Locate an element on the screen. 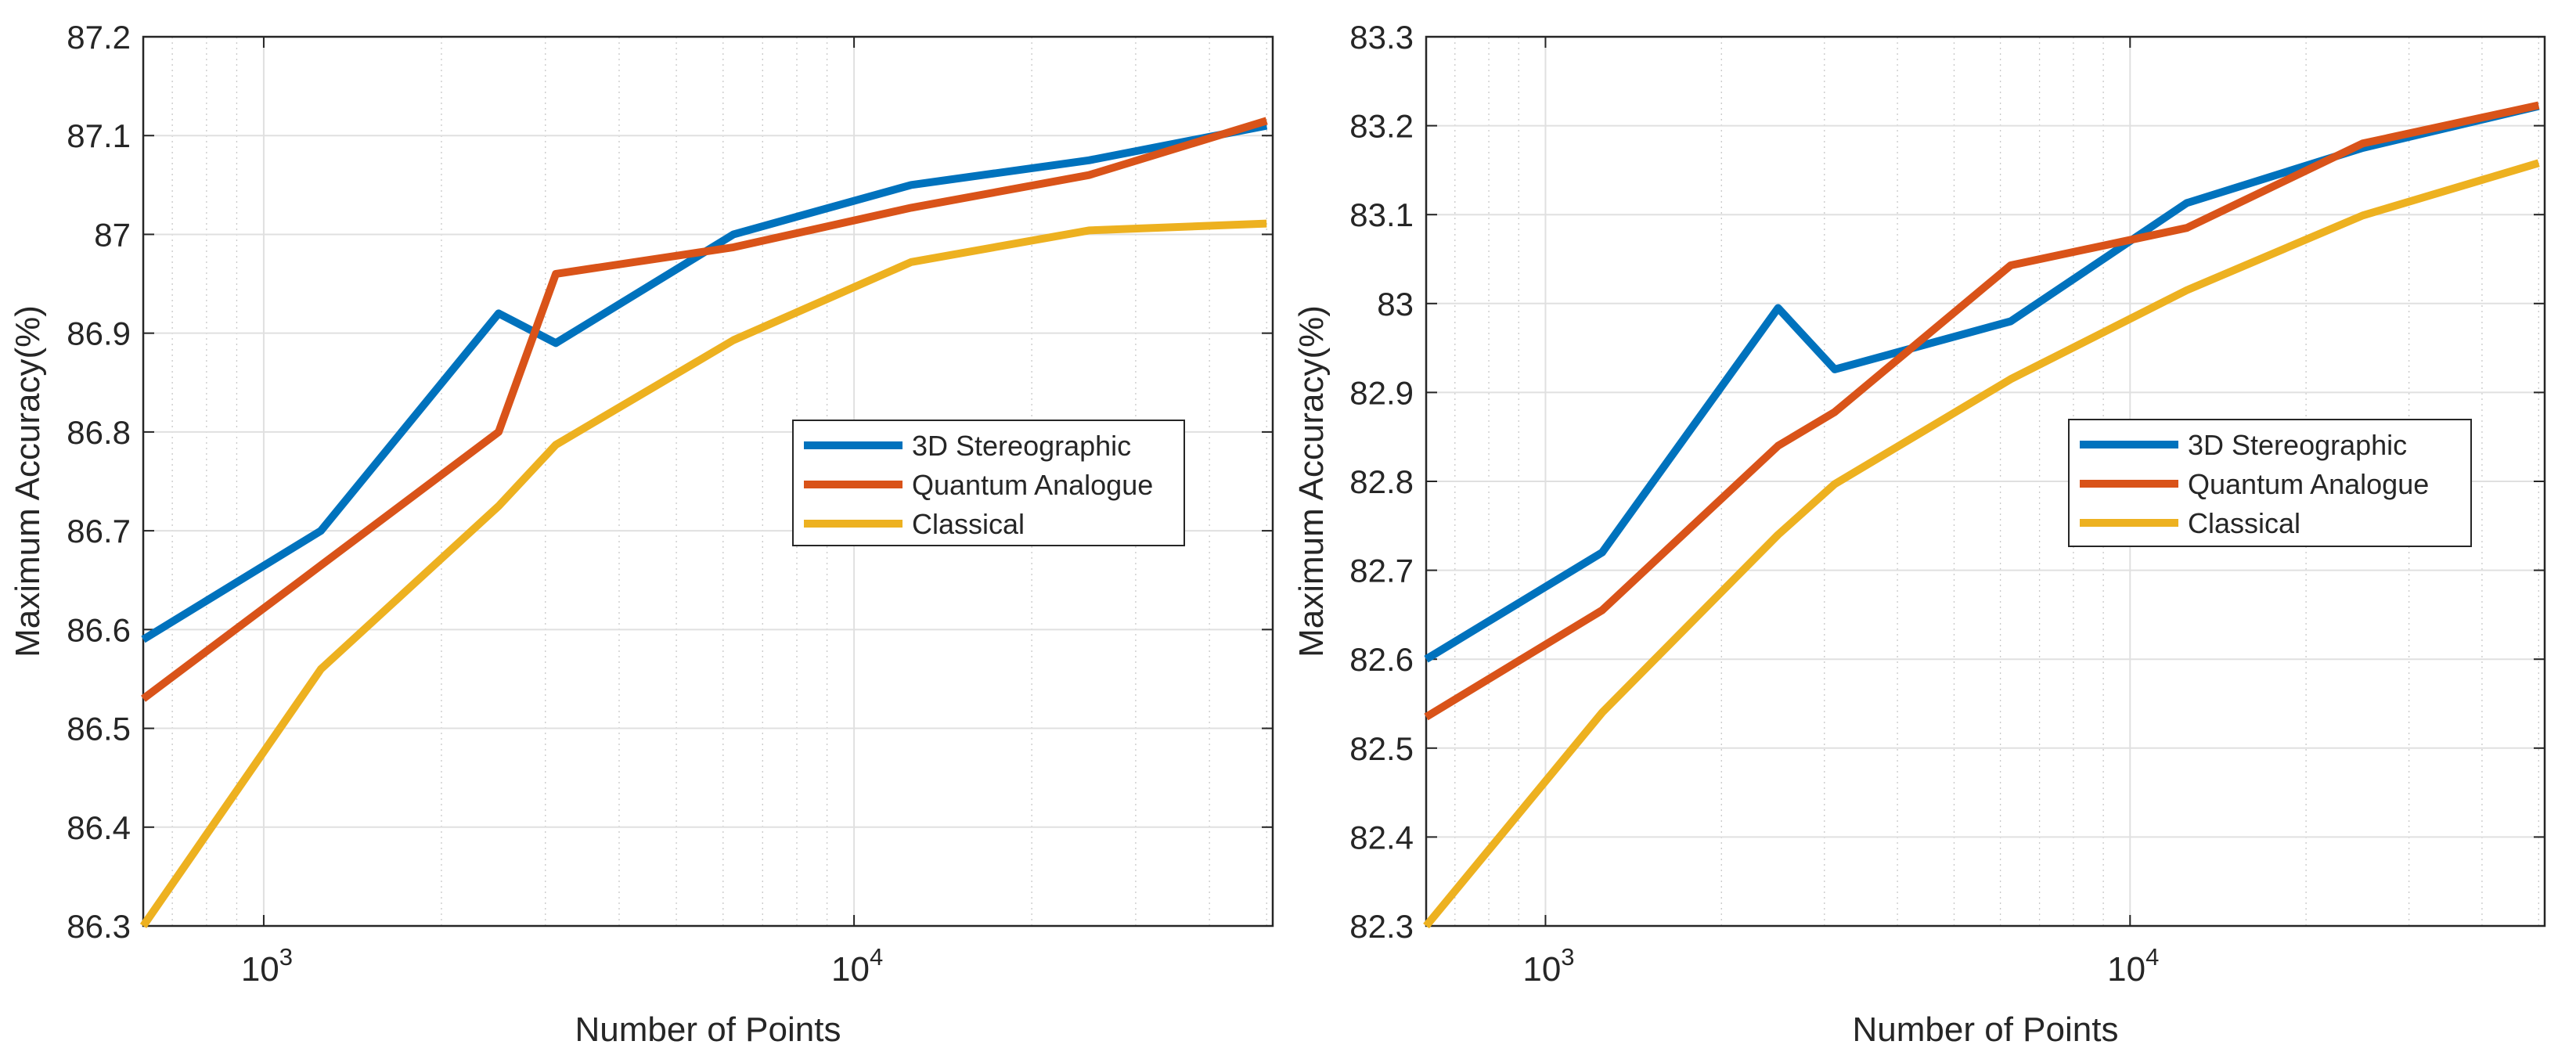 The height and width of the screenshot is (1059, 2576). y-tick-label: 86.9 is located at coordinates (99, 334).